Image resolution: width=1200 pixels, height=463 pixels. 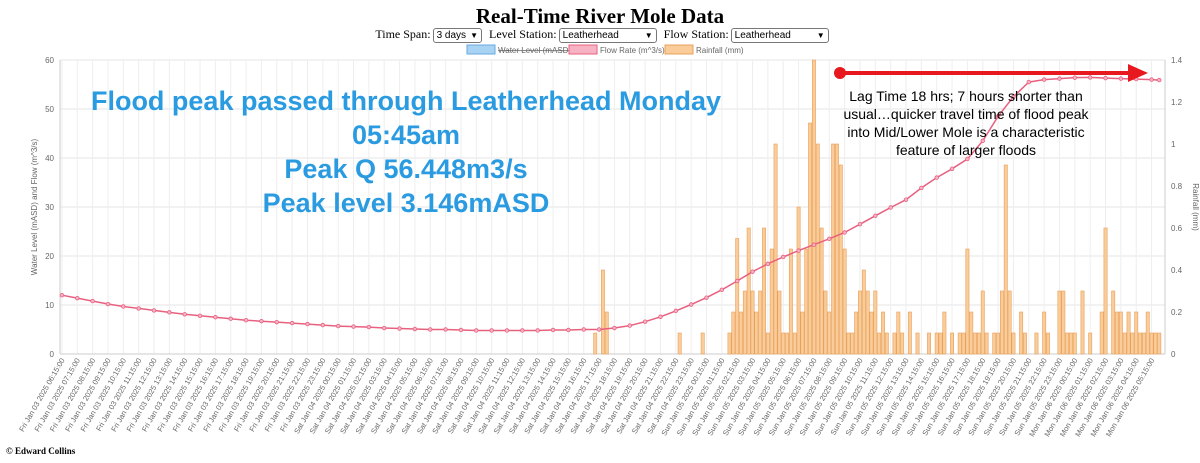 I want to click on peak-annotation-line-4: Peak level 3.146mASD, so click(x=406, y=203).